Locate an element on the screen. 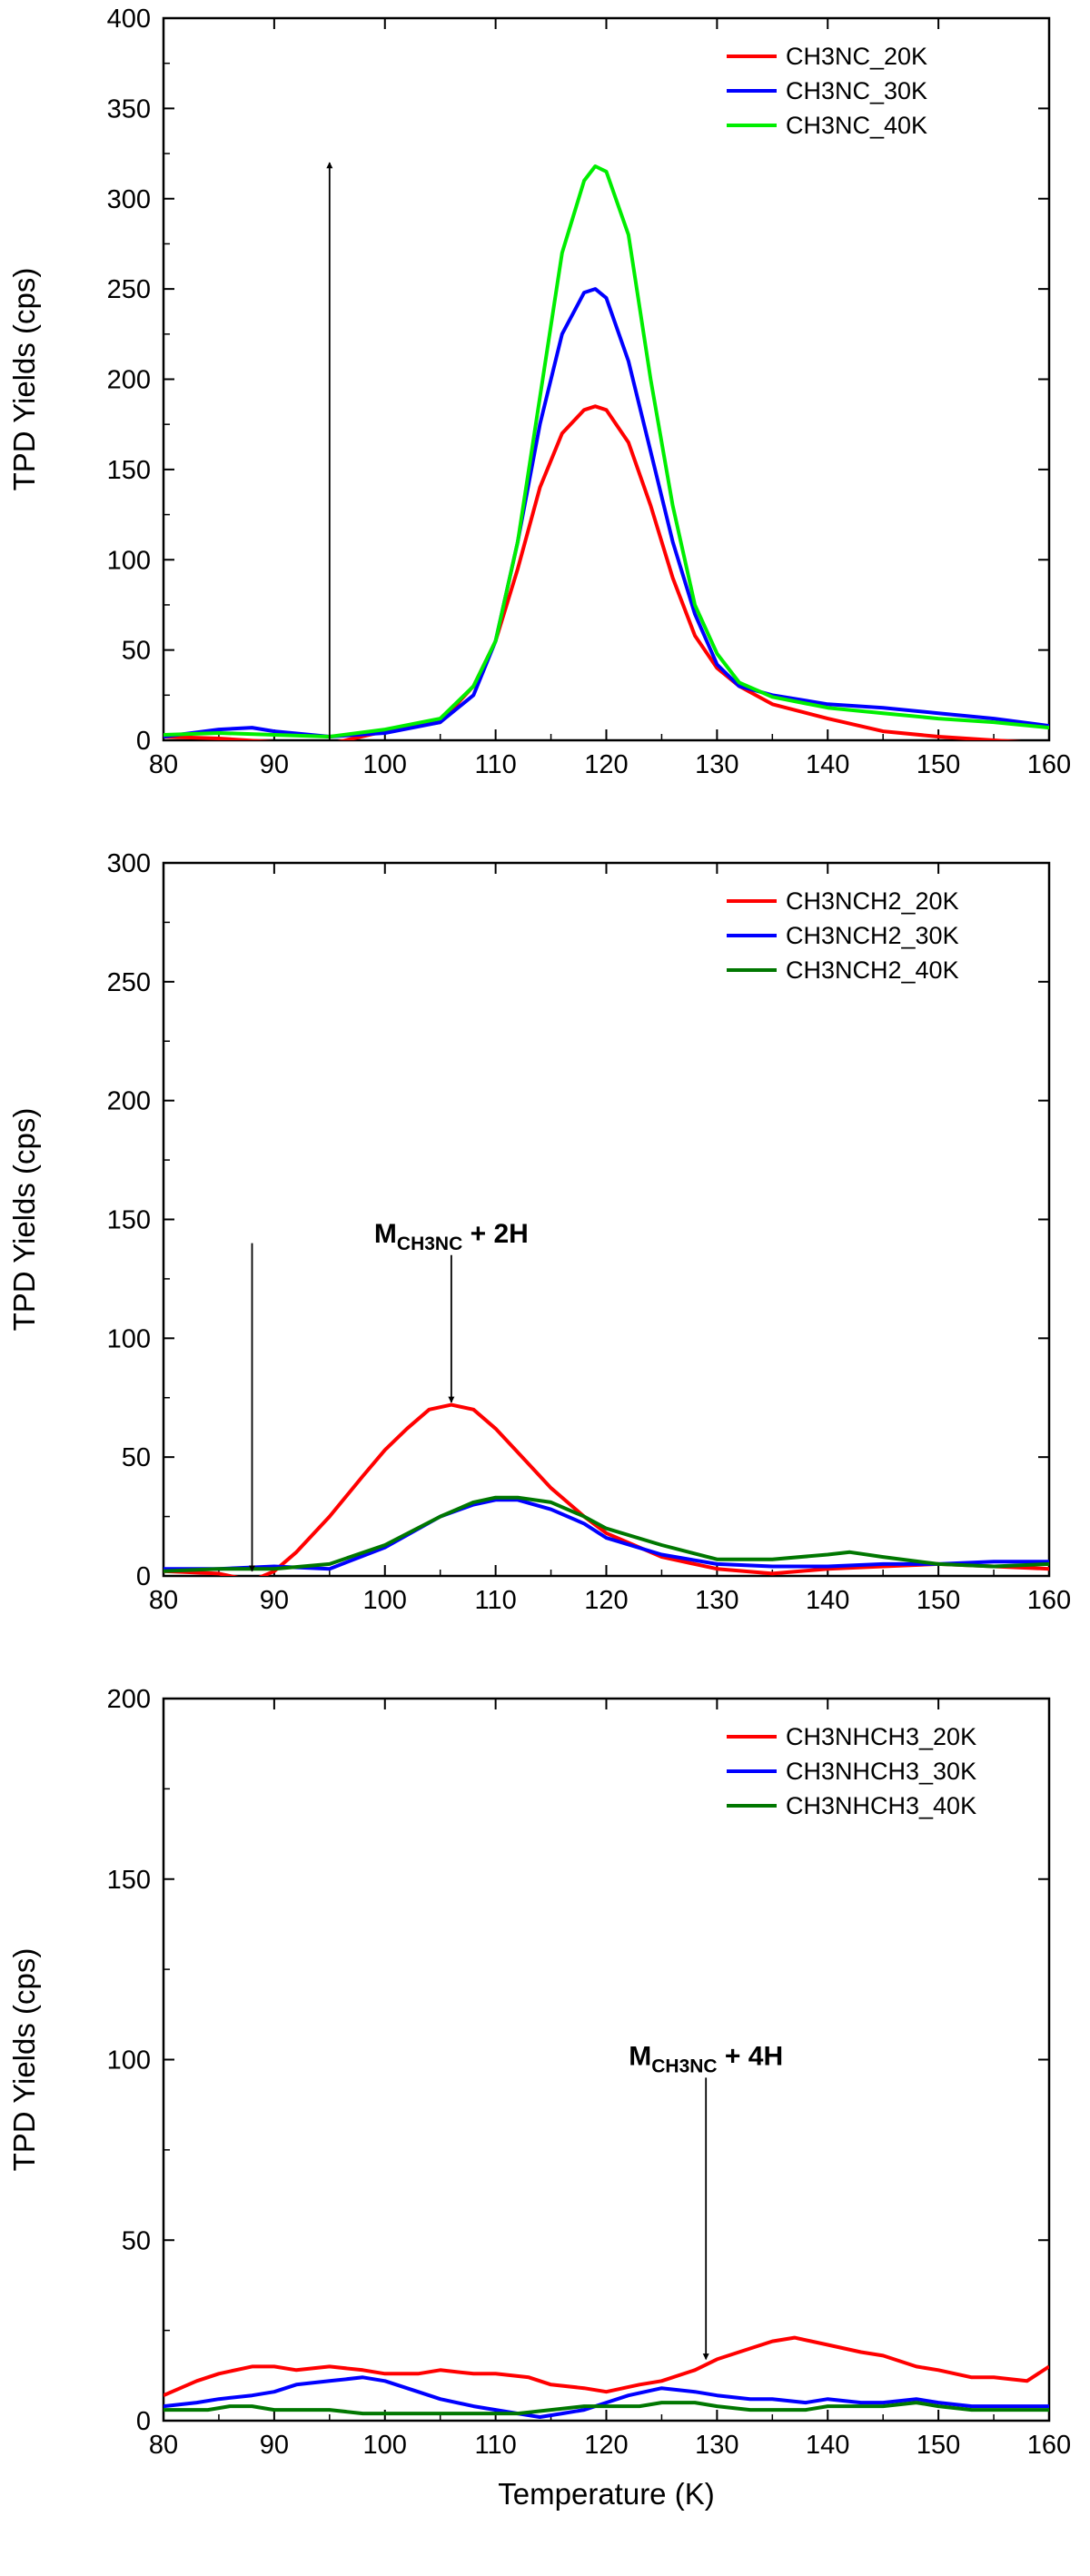 This screenshot has height=2576, width=1090. annotation-label: MCH3NC + 2H is located at coordinates (451, 1236).